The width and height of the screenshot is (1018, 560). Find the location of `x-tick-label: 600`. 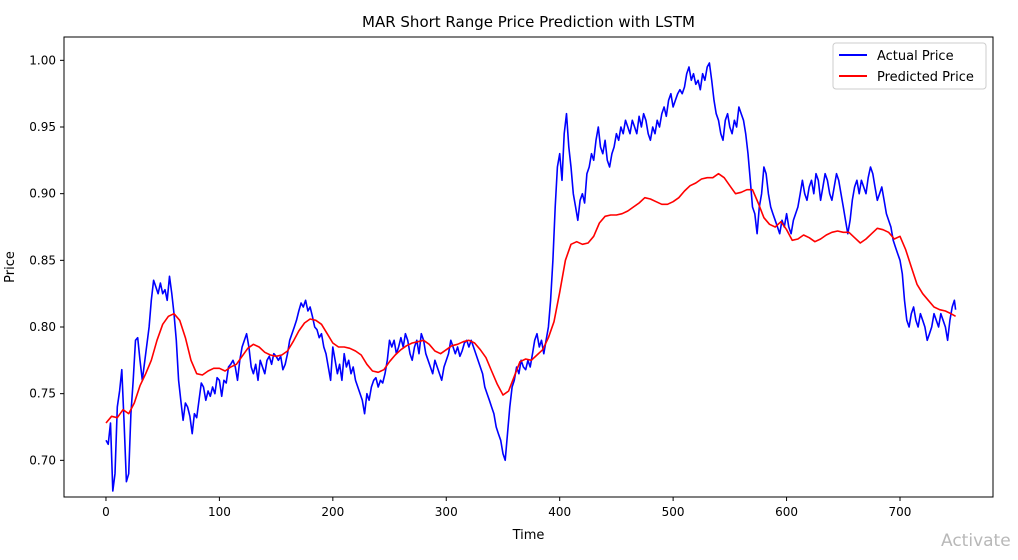

x-tick-label: 600 is located at coordinates (786, 512).